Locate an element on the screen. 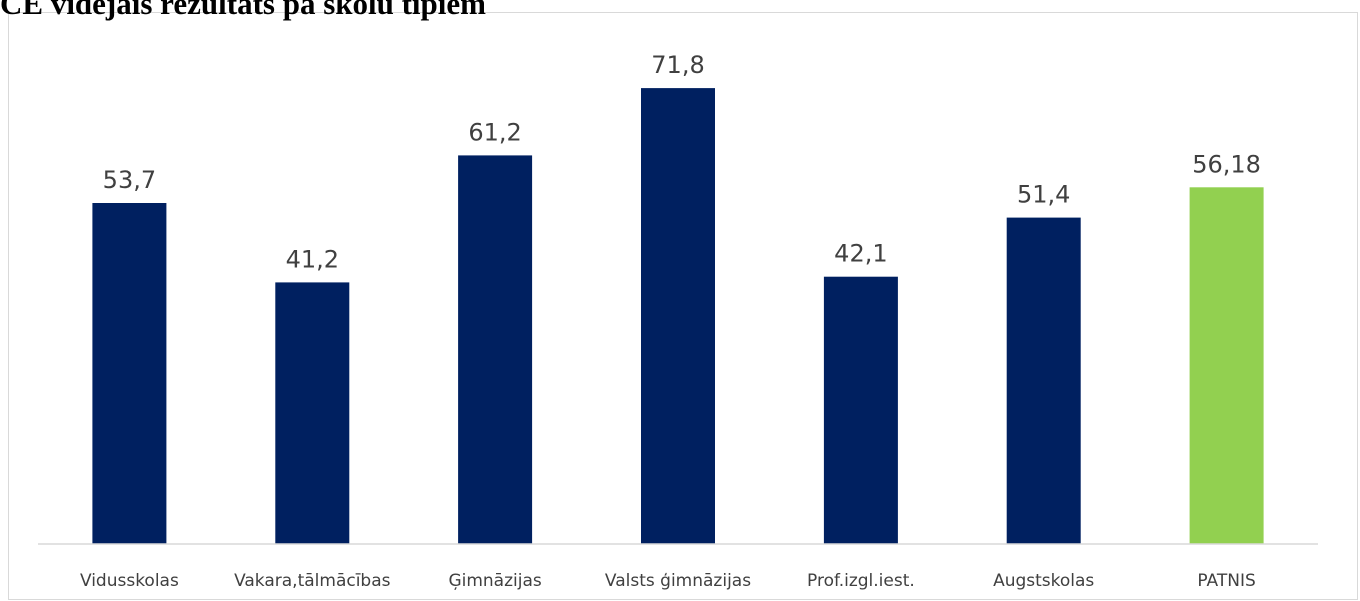  bar-patnis is located at coordinates (1226, 366).